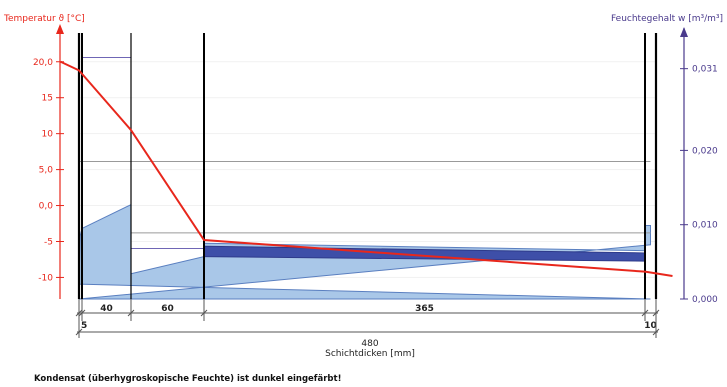  What do you see at coordinates (60, 29) in the screenshot?
I see `left-axis-arrow` at bounding box center [60, 29].